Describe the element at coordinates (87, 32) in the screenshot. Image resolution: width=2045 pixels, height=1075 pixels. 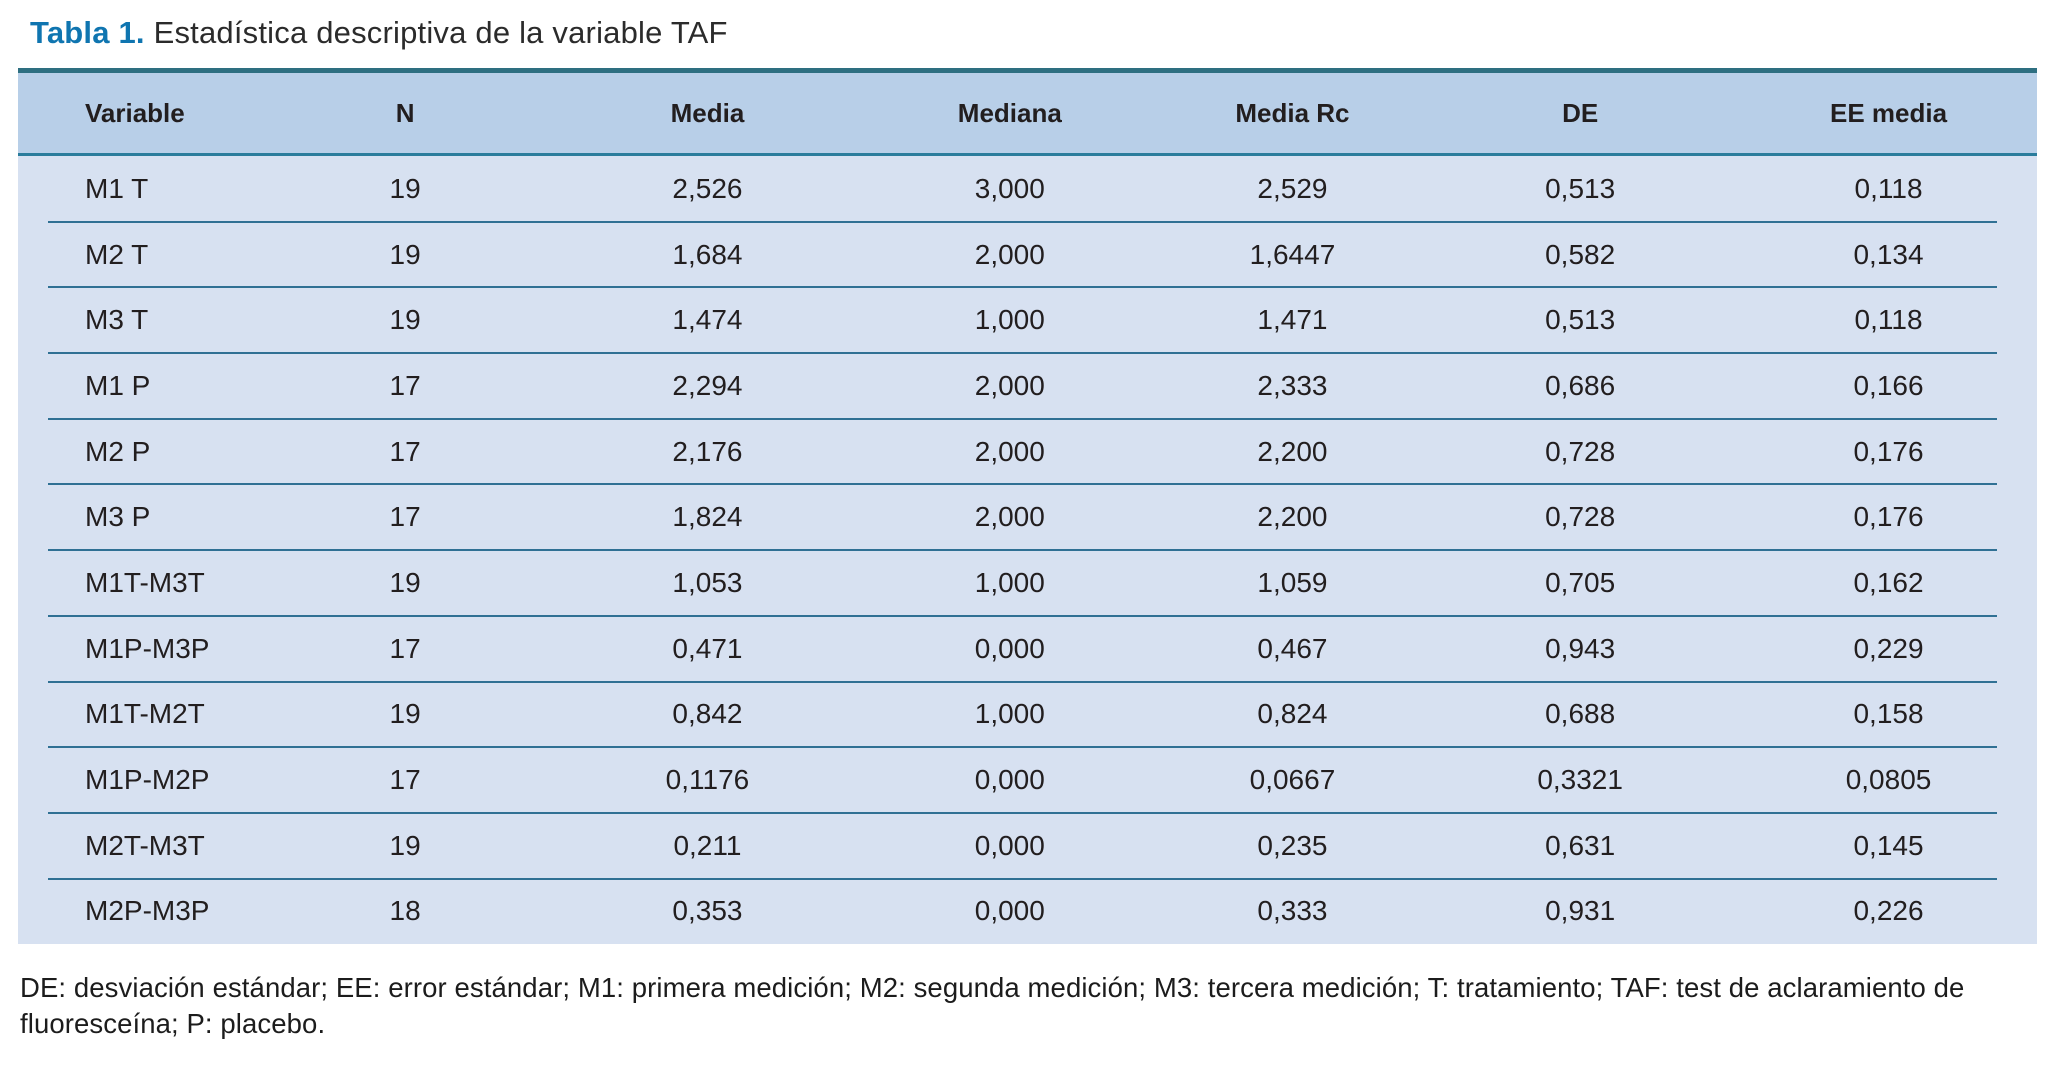
I see `table-title-label: Tabla 1.` at that location.